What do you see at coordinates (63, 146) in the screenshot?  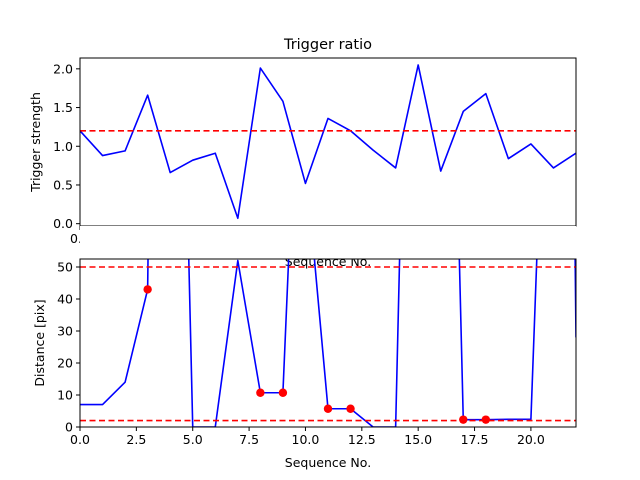 I see `y-tick-label: 1.0` at bounding box center [63, 146].